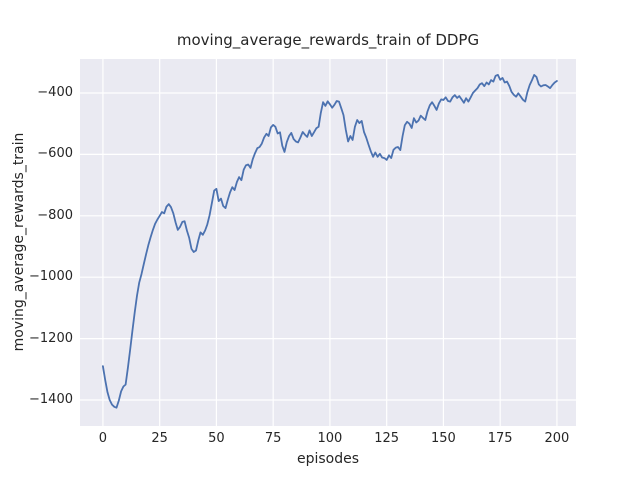 This screenshot has height=480, width=640. Describe the element at coordinates (51, 277) in the screenshot. I see `y-tick-label: −1000` at that location.